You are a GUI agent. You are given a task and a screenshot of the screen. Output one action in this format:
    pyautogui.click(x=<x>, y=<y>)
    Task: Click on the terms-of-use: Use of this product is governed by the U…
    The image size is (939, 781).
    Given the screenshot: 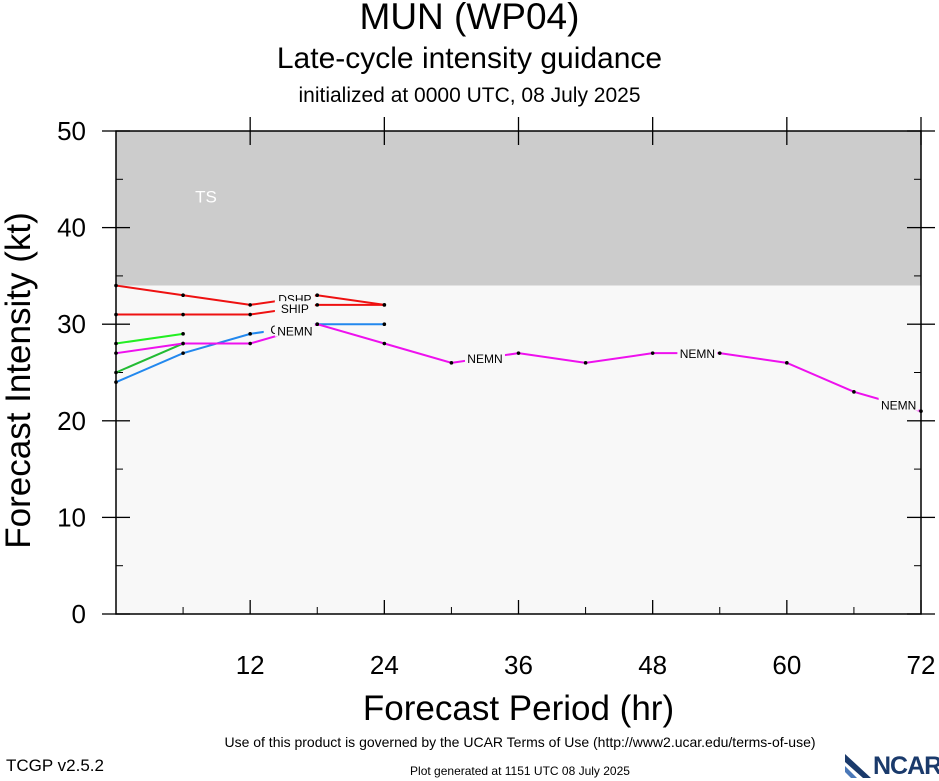 What is the action you would take?
    pyautogui.click(x=520, y=742)
    